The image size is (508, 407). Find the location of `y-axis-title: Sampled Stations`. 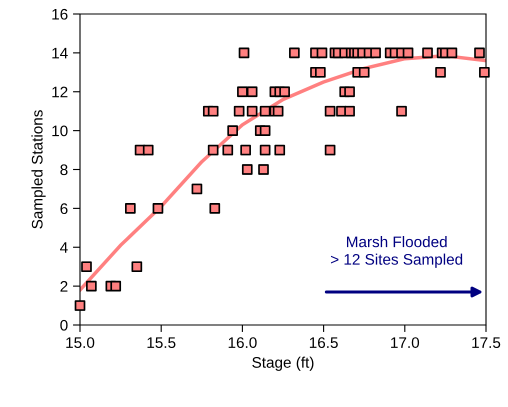

y-axis-title: Sampled Stations is located at coordinates (38, 169).